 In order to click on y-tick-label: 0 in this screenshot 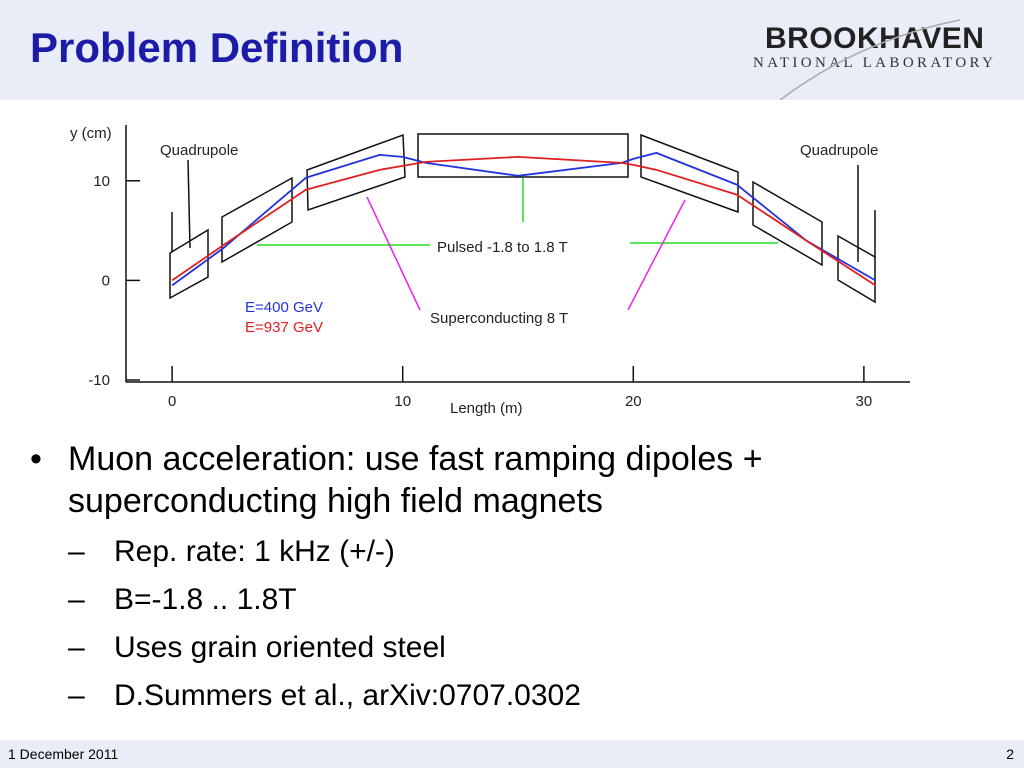, I will do `click(106, 280)`.